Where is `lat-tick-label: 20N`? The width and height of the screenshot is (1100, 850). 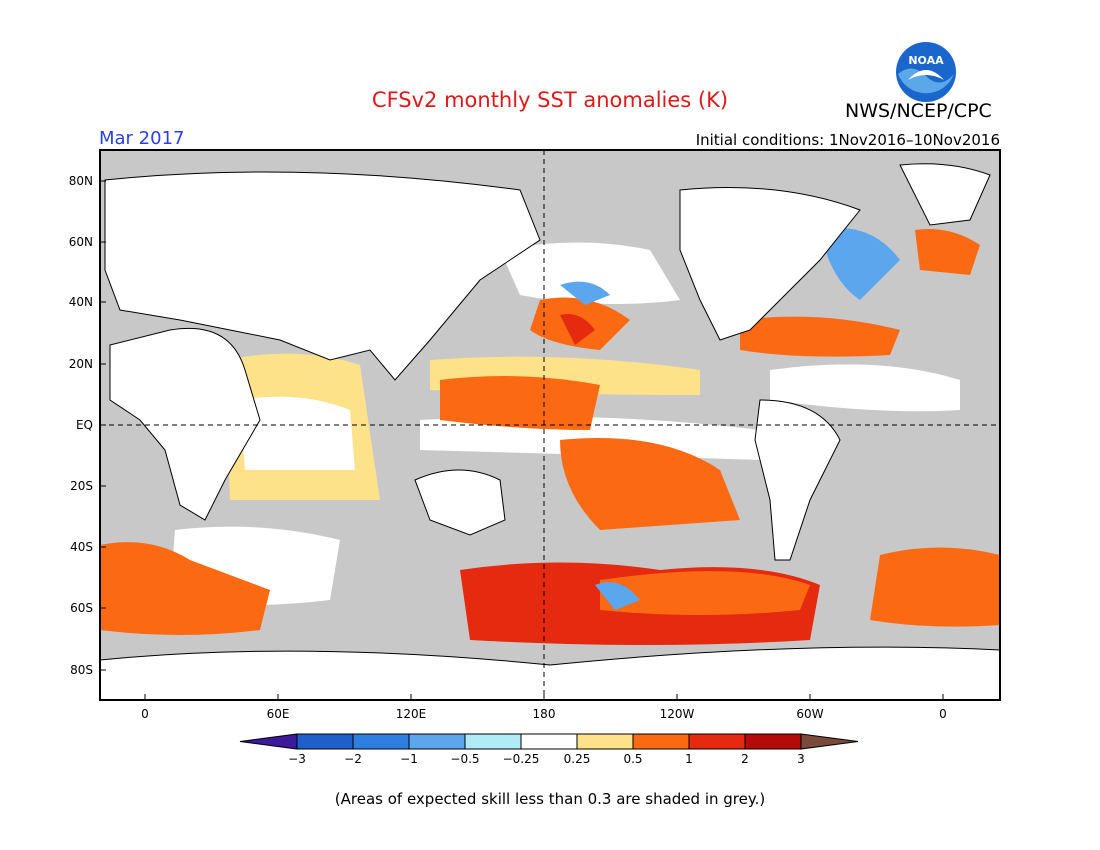 lat-tick-label: 20N is located at coordinates (81, 364).